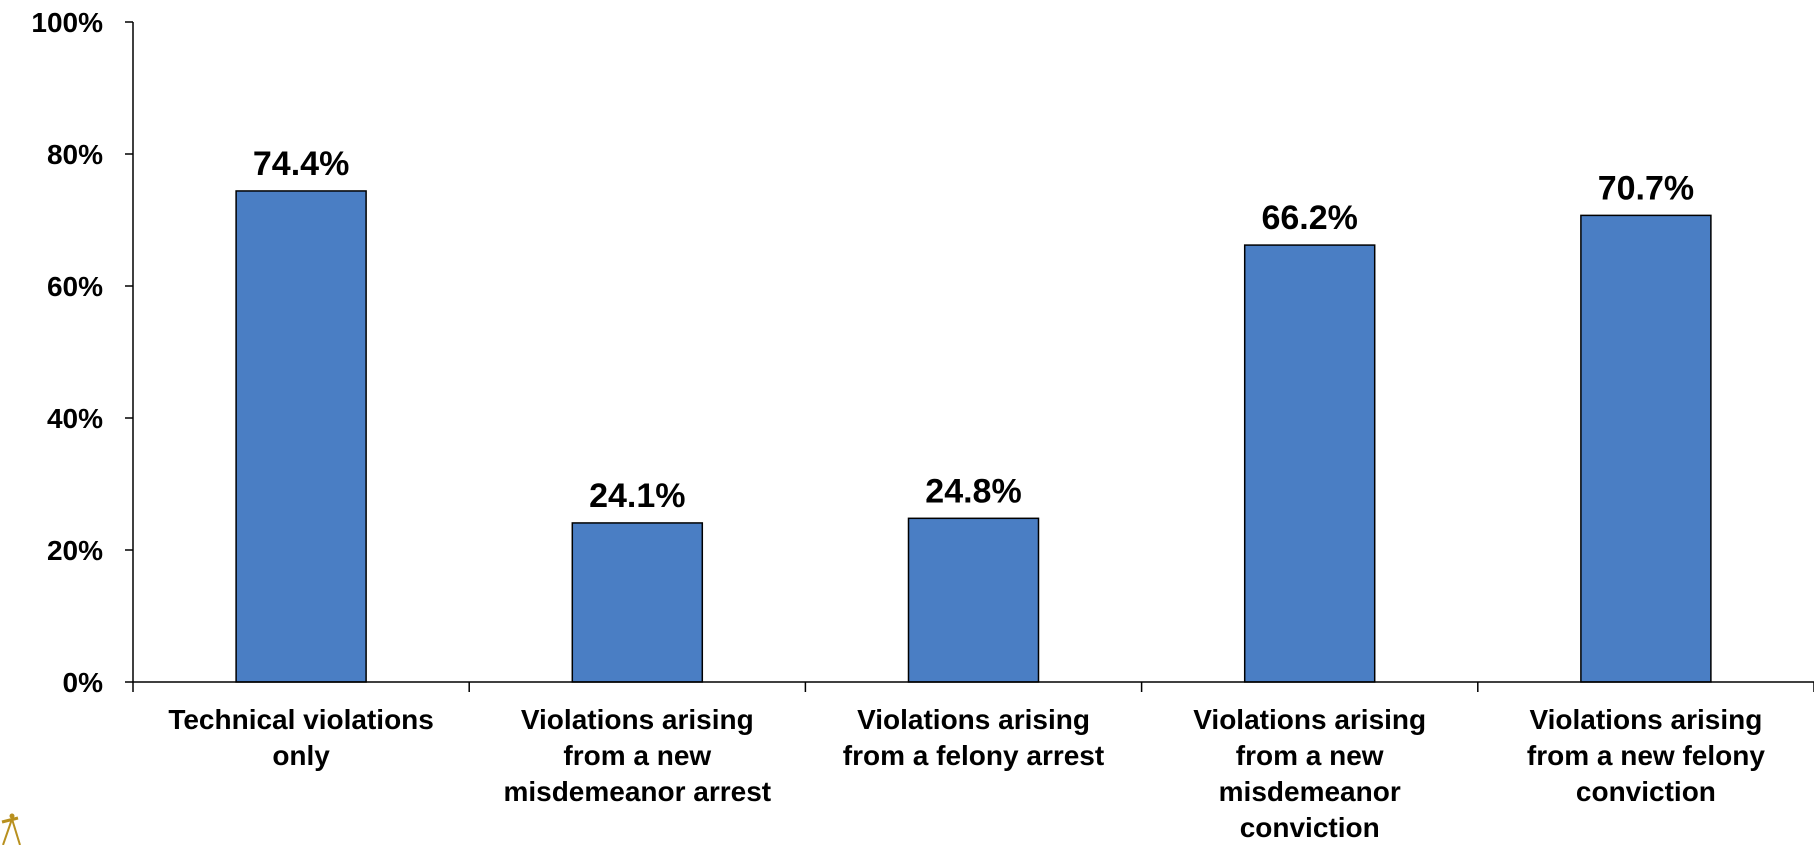 The height and width of the screenshot is (845, 1814). What do you see at coordinates (82, 352) in the screenshot?
I see `y-axis: 0% 20% 40% 60% 80% 100%` at bounding box center [82, 352].